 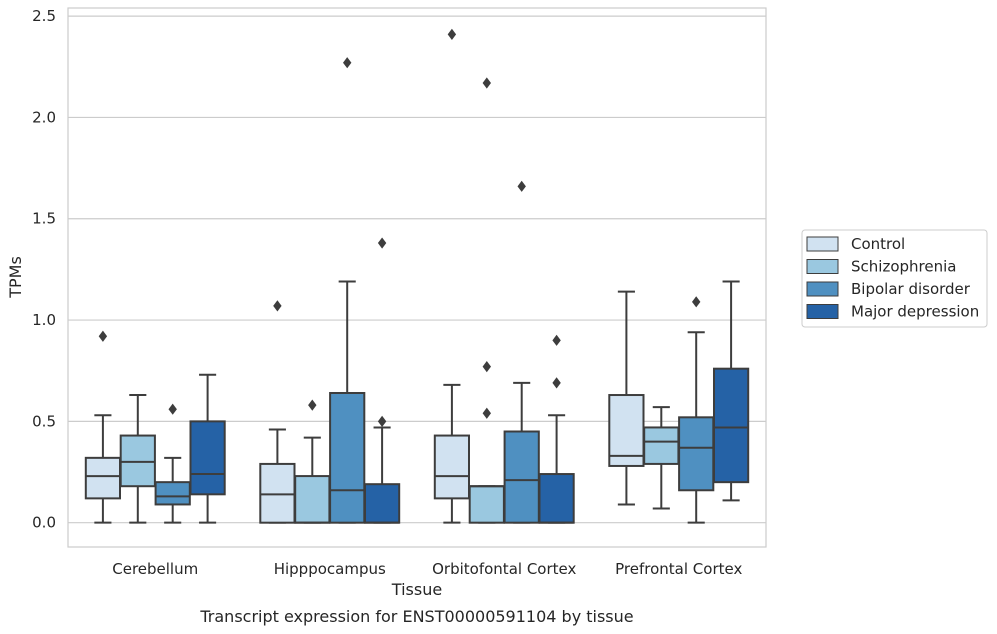 What do you see at coordinates (915, 312) in the screenshot?
I see `legend-label: Major depression` at bounding box center [915, 312].